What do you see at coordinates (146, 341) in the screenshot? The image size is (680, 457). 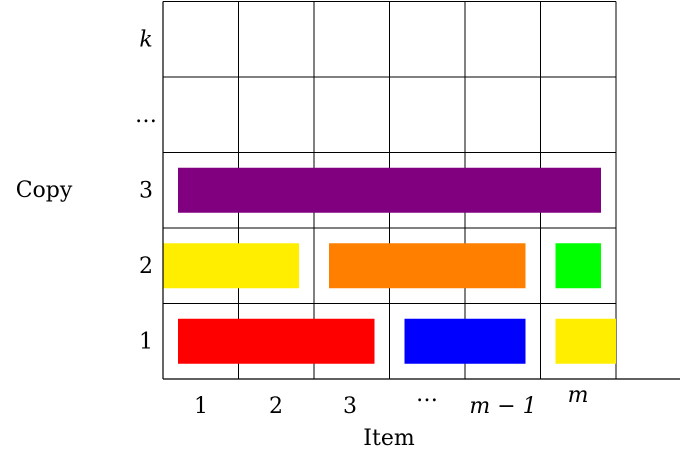 I see `row-label: 1` at bounding box center [146, 341].